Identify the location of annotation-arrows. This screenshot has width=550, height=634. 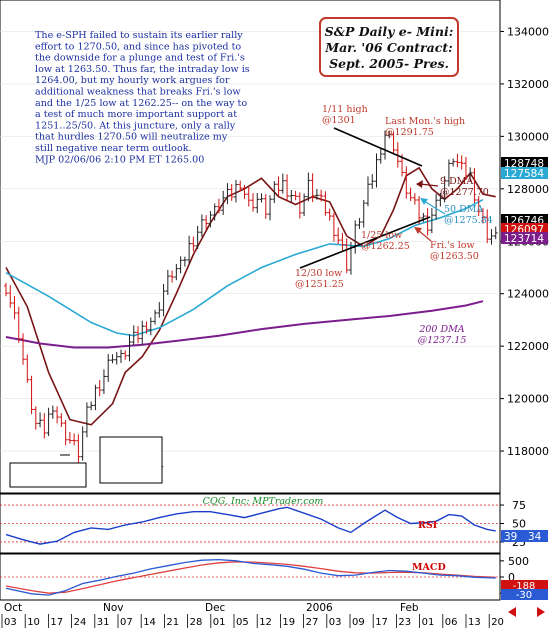
(430, 211).